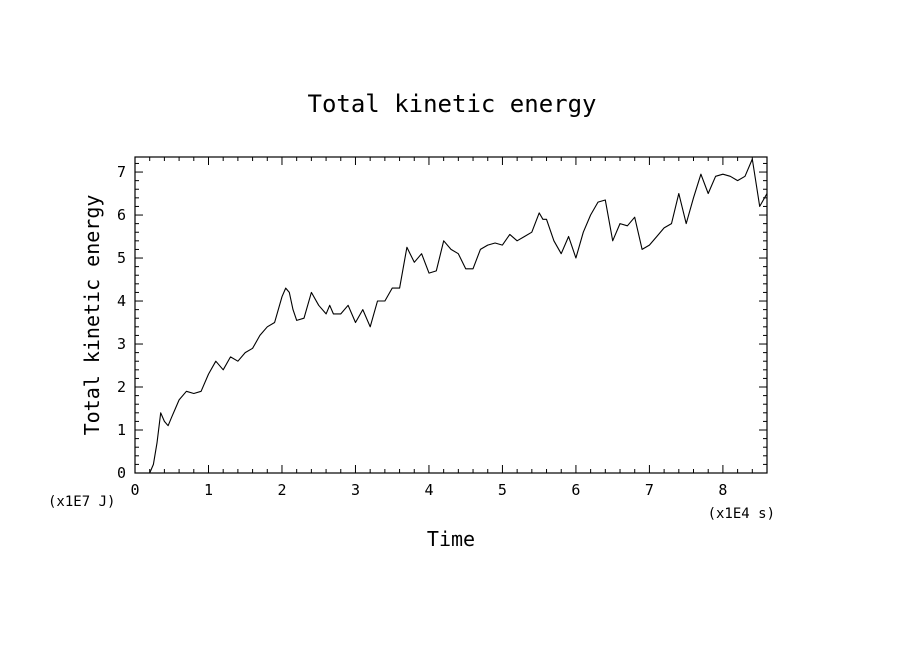  Describe the element at coordinates (208, 490) in the screenshot. I see `x-tick-label: 1` at that location.